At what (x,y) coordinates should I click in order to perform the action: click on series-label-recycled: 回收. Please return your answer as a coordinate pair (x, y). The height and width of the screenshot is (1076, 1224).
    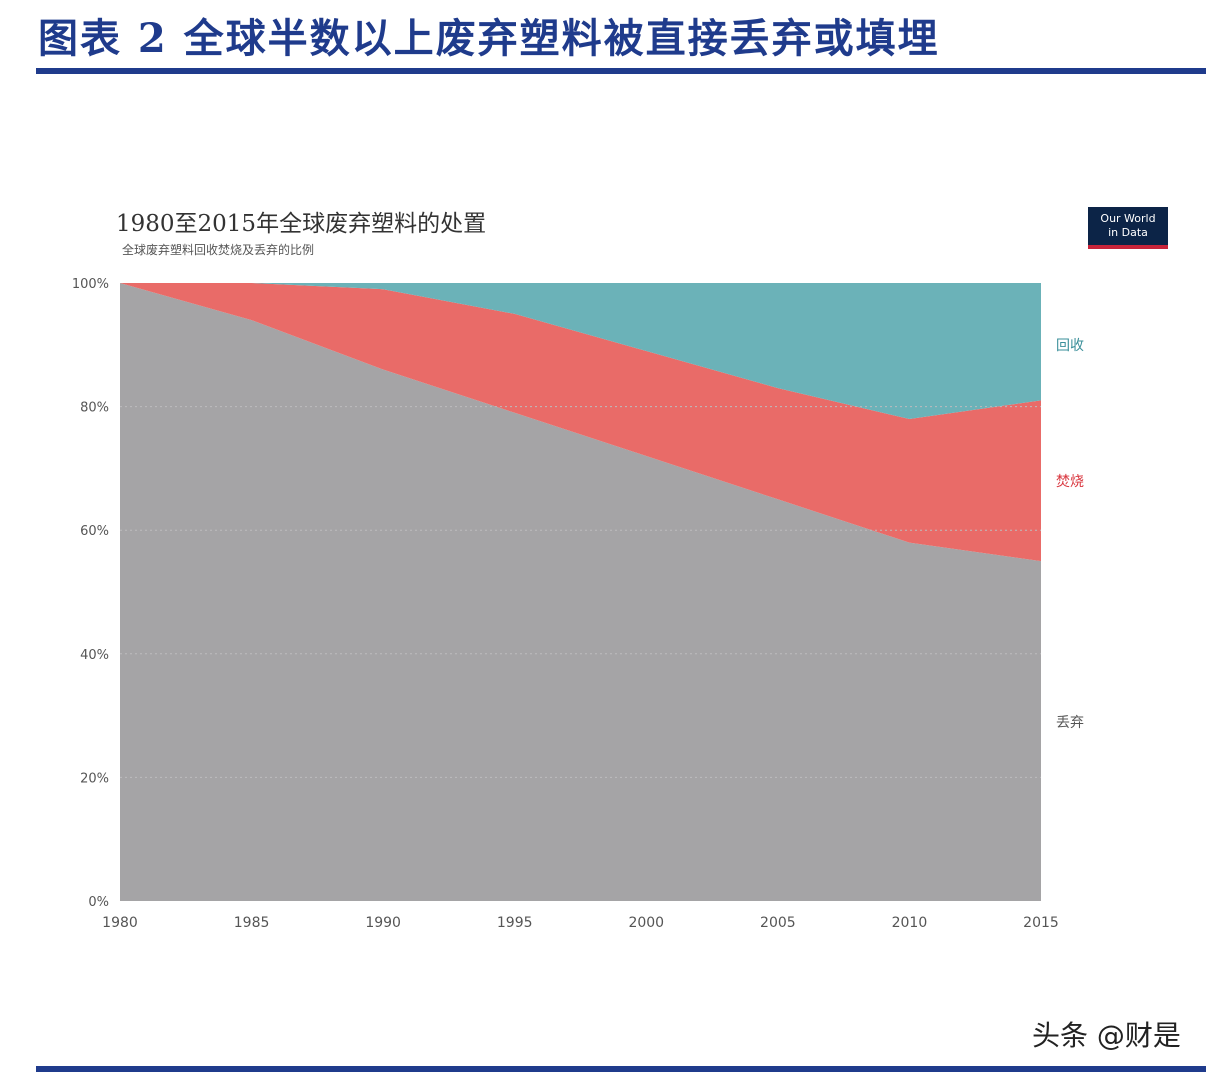
    Looking at the image, I should click on (1070, 346).